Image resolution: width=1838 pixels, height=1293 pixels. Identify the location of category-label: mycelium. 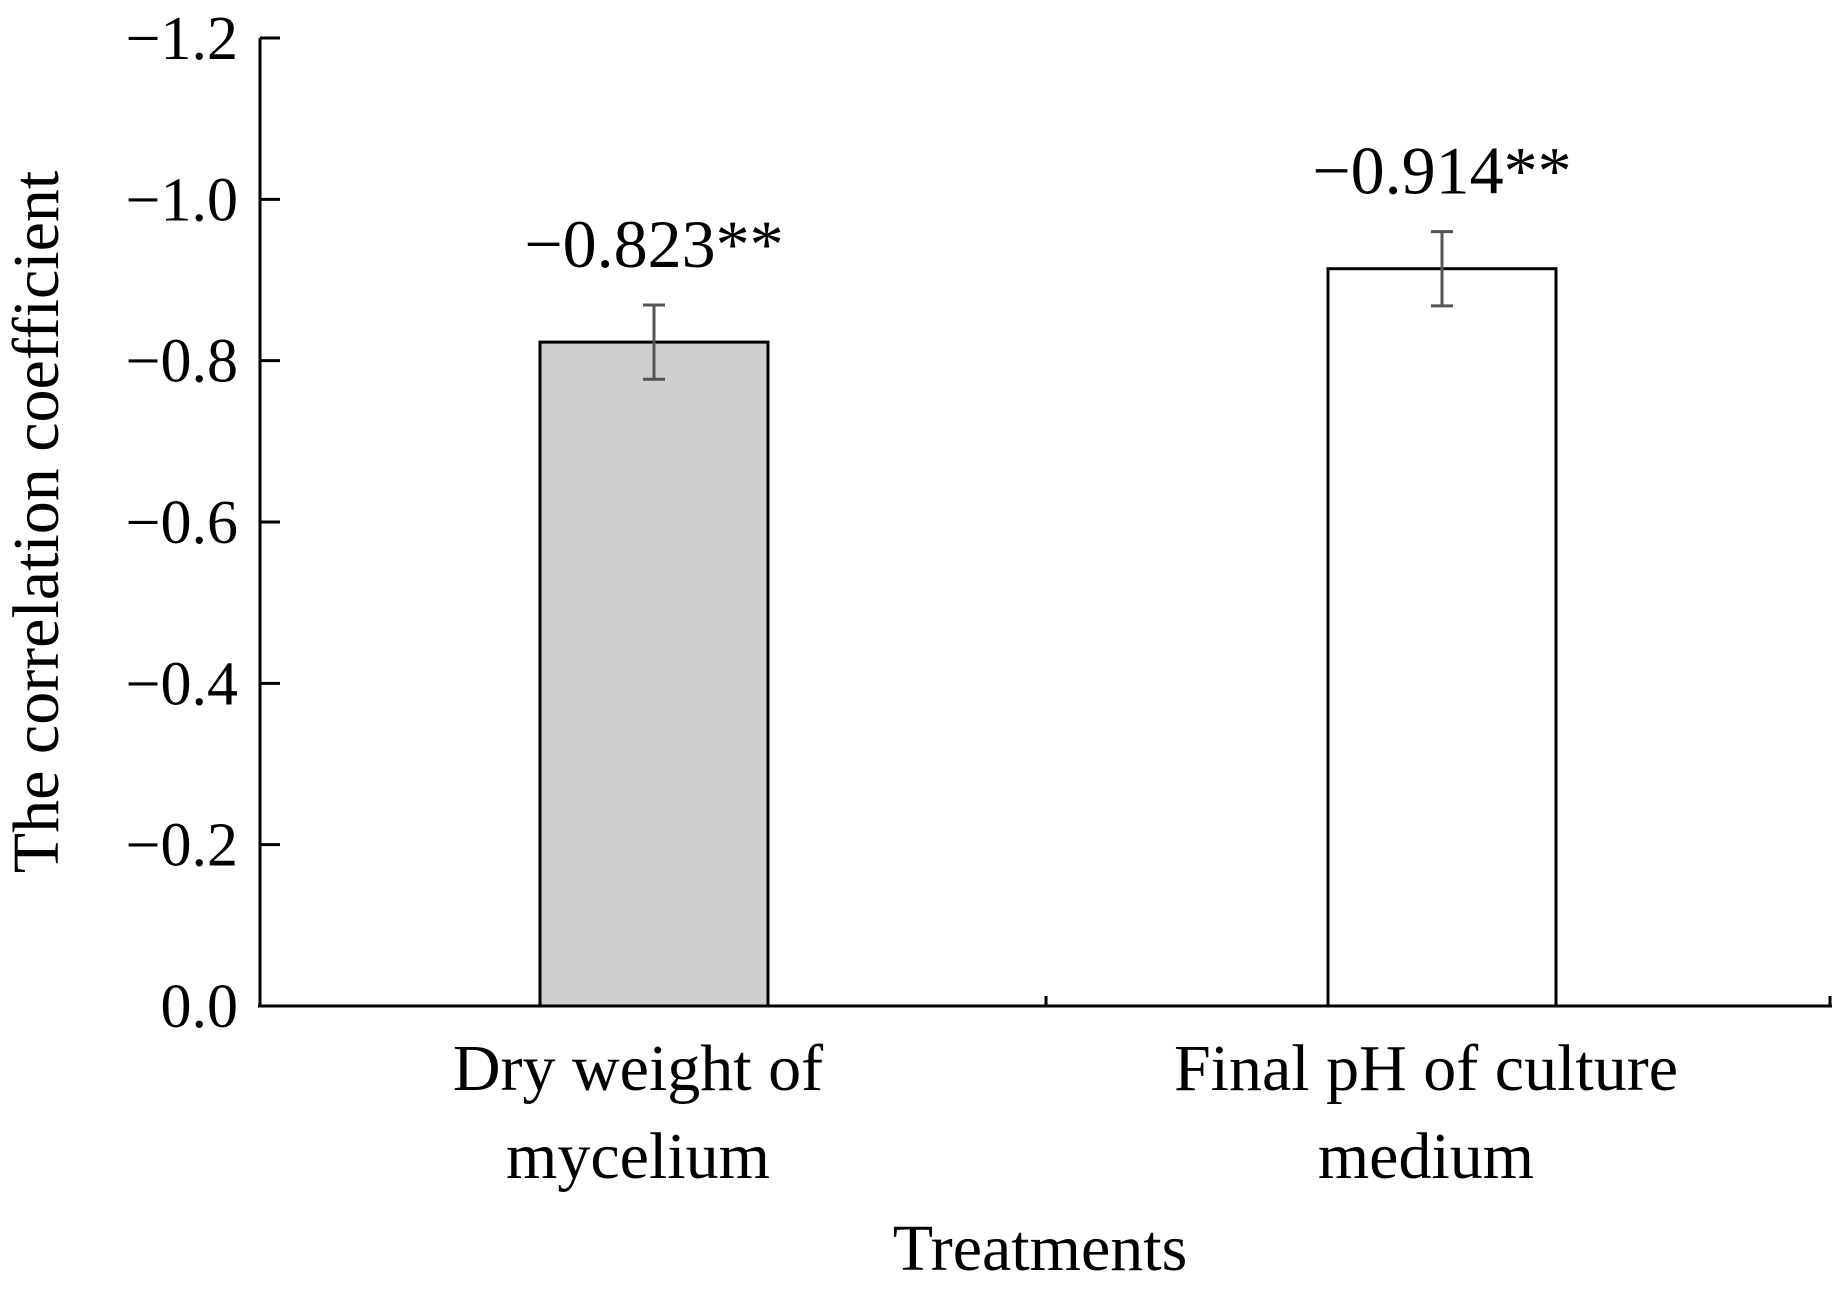
(638, 1156).